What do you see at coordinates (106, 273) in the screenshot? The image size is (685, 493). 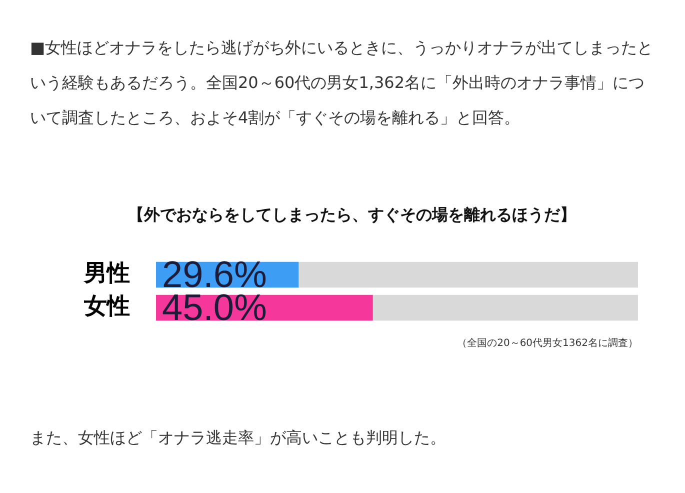 I see `y-tick-label: 男性` at bounding box center [106, 273].